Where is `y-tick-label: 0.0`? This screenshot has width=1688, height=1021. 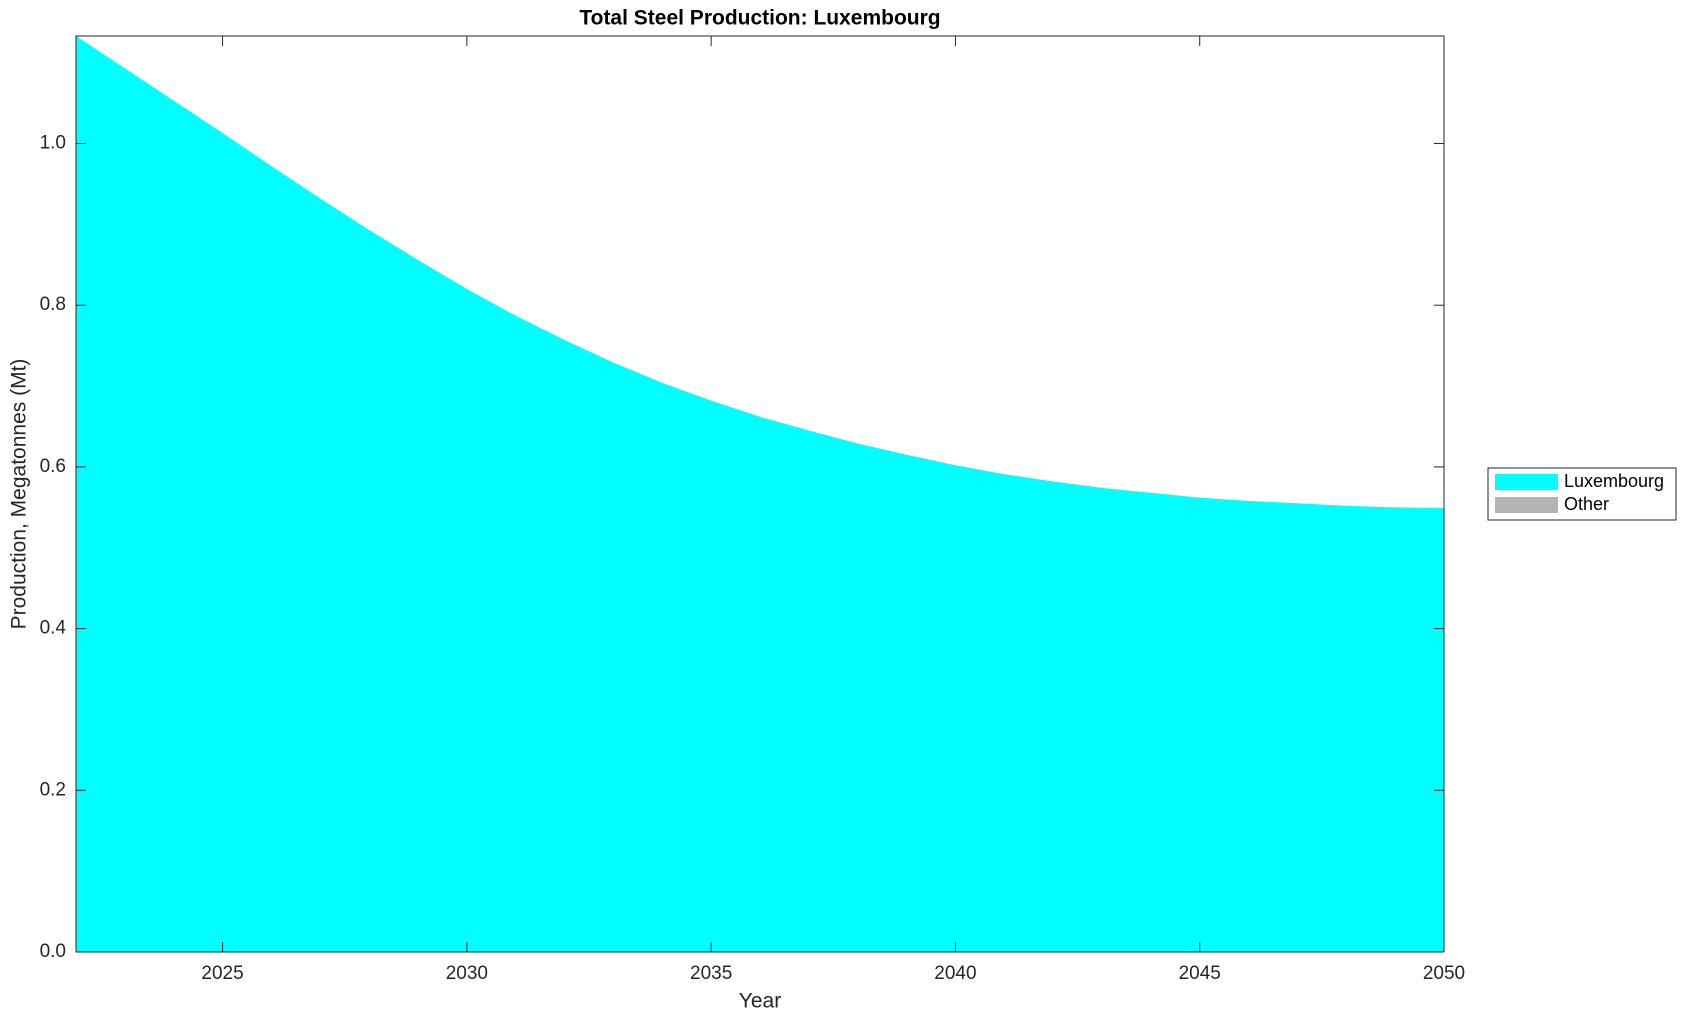
y-tick-label: 0.0 is located at coordinates (53, 951).